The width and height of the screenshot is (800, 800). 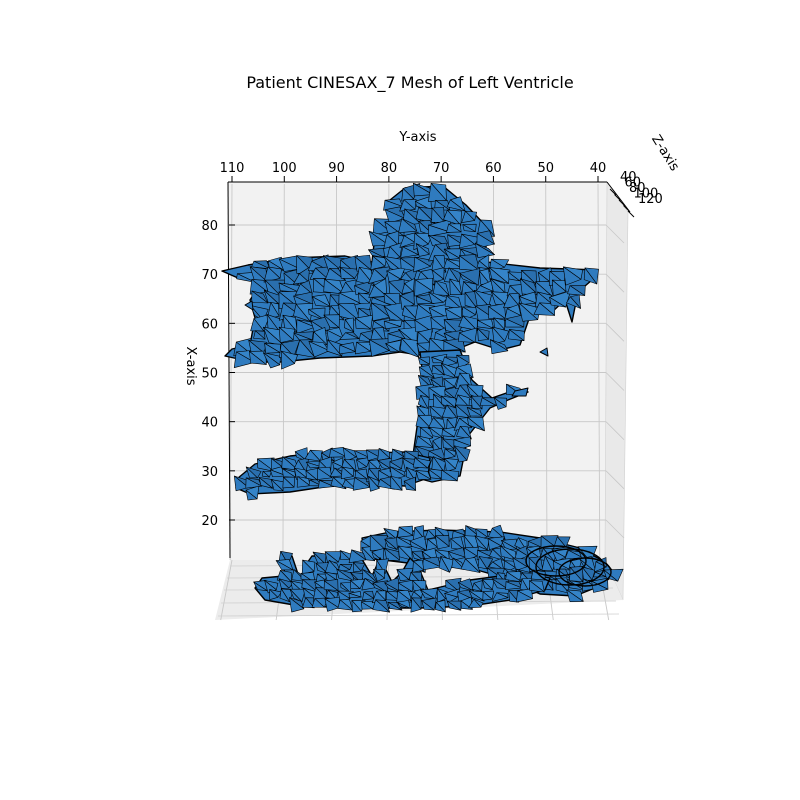 I want to click on x-tick-label: 20, so click(x=209, y=521).